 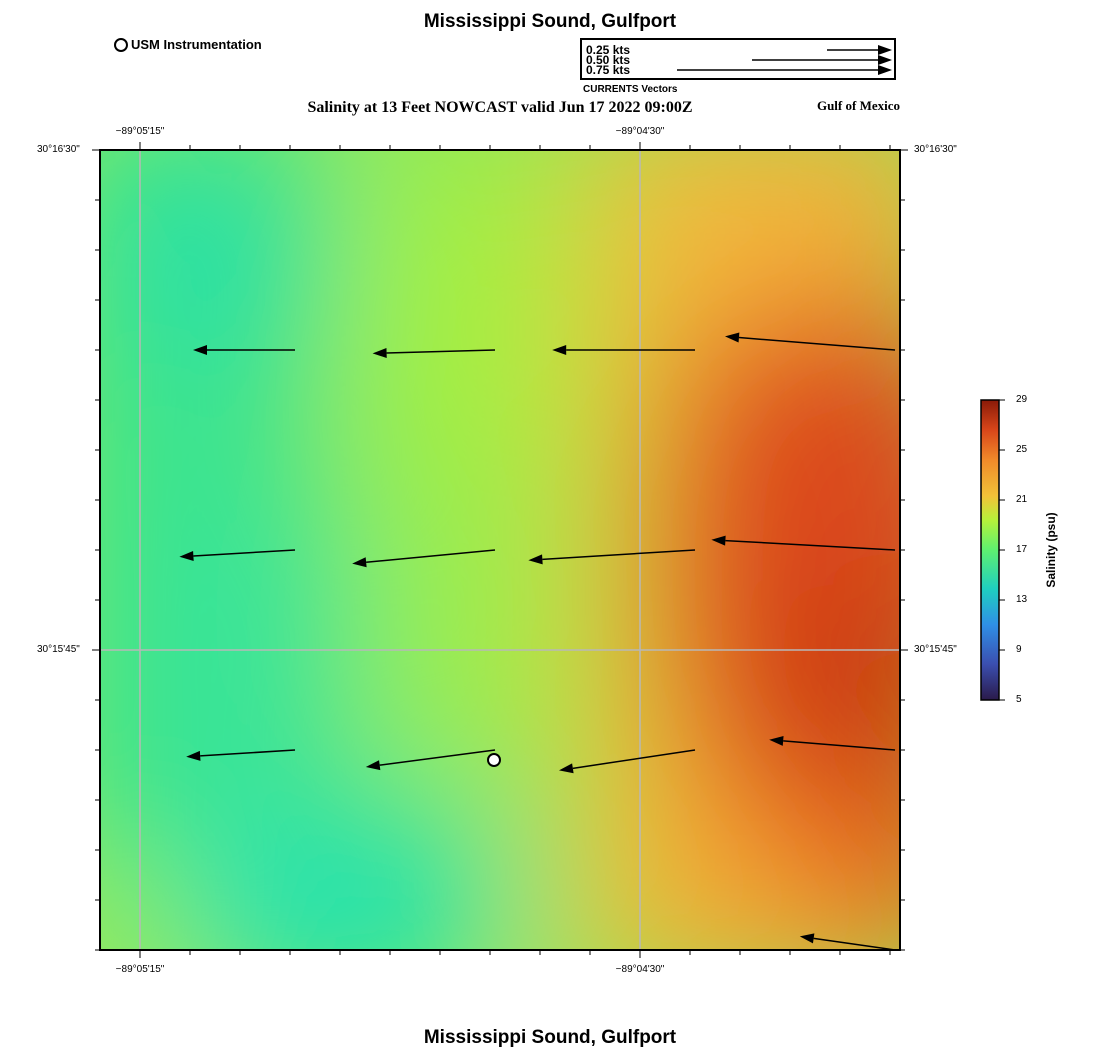 I want to click on colorbar-ticks, so click(x=1002, y=550).